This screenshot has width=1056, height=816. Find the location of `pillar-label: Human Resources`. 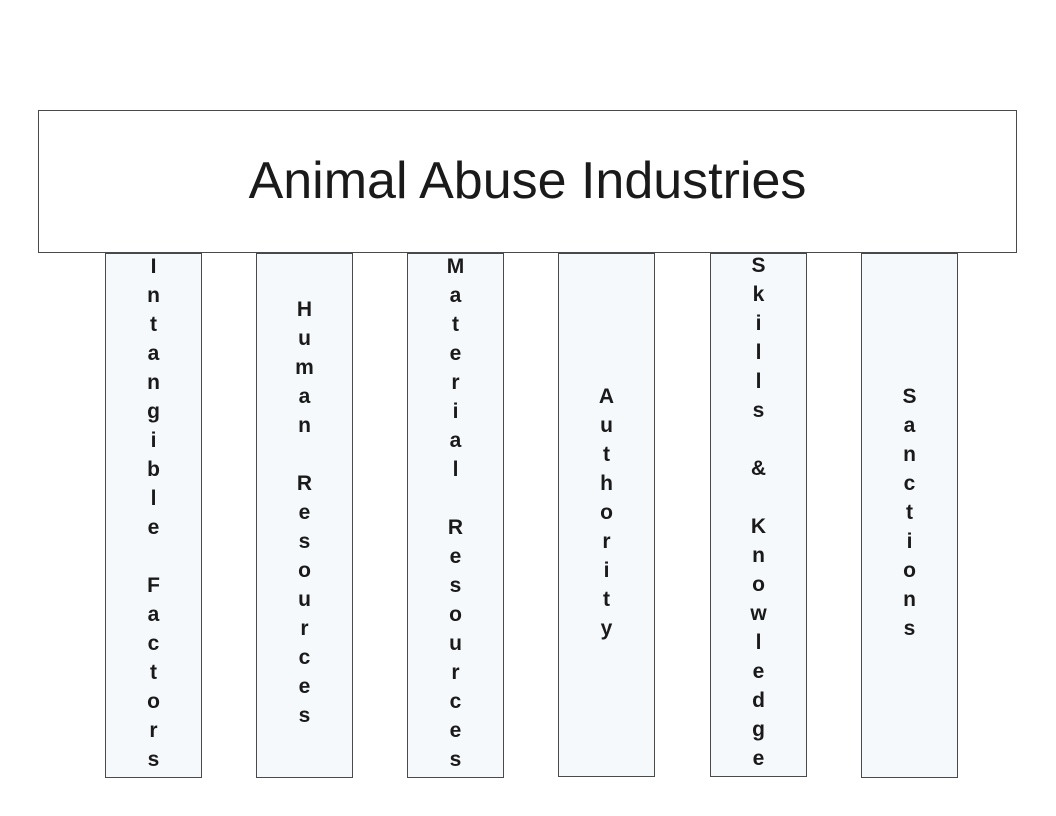

pillar-label: Human Resources is located at coordinates (304, 515).